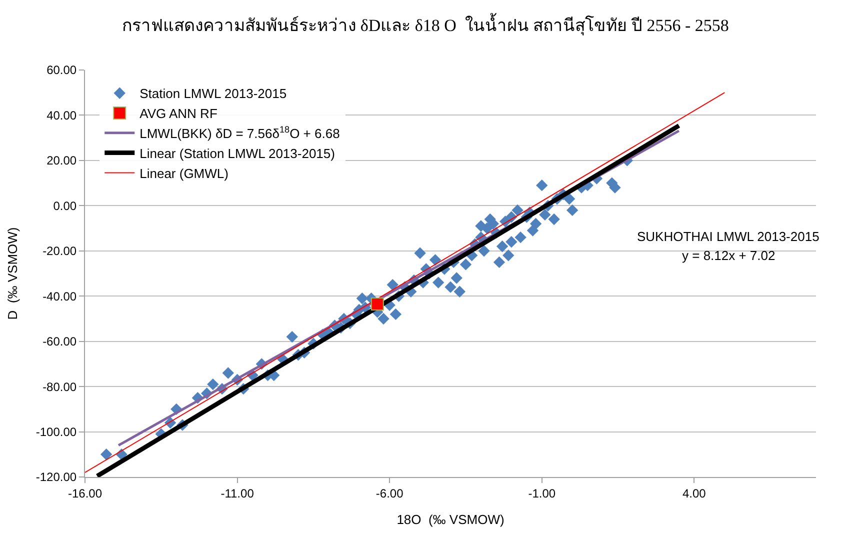  I want to click on y-tick-label: -40.00, so click(59, 296).